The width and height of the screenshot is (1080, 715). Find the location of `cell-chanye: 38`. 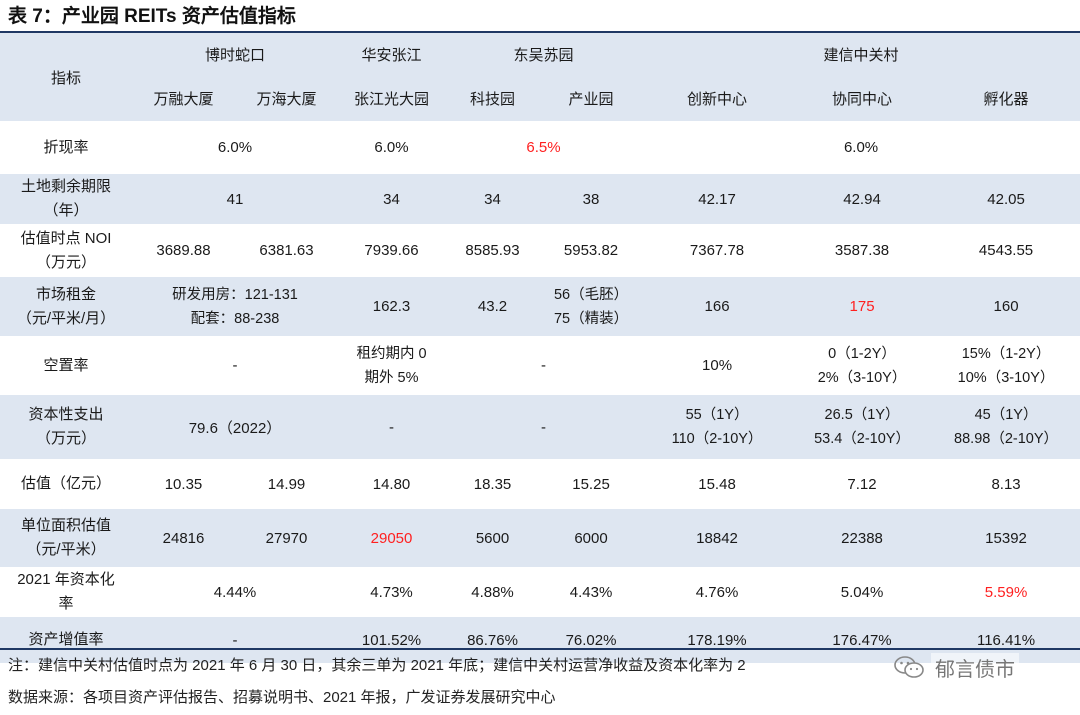

cell-chanye: 38 is located at coordinates (591, 199).